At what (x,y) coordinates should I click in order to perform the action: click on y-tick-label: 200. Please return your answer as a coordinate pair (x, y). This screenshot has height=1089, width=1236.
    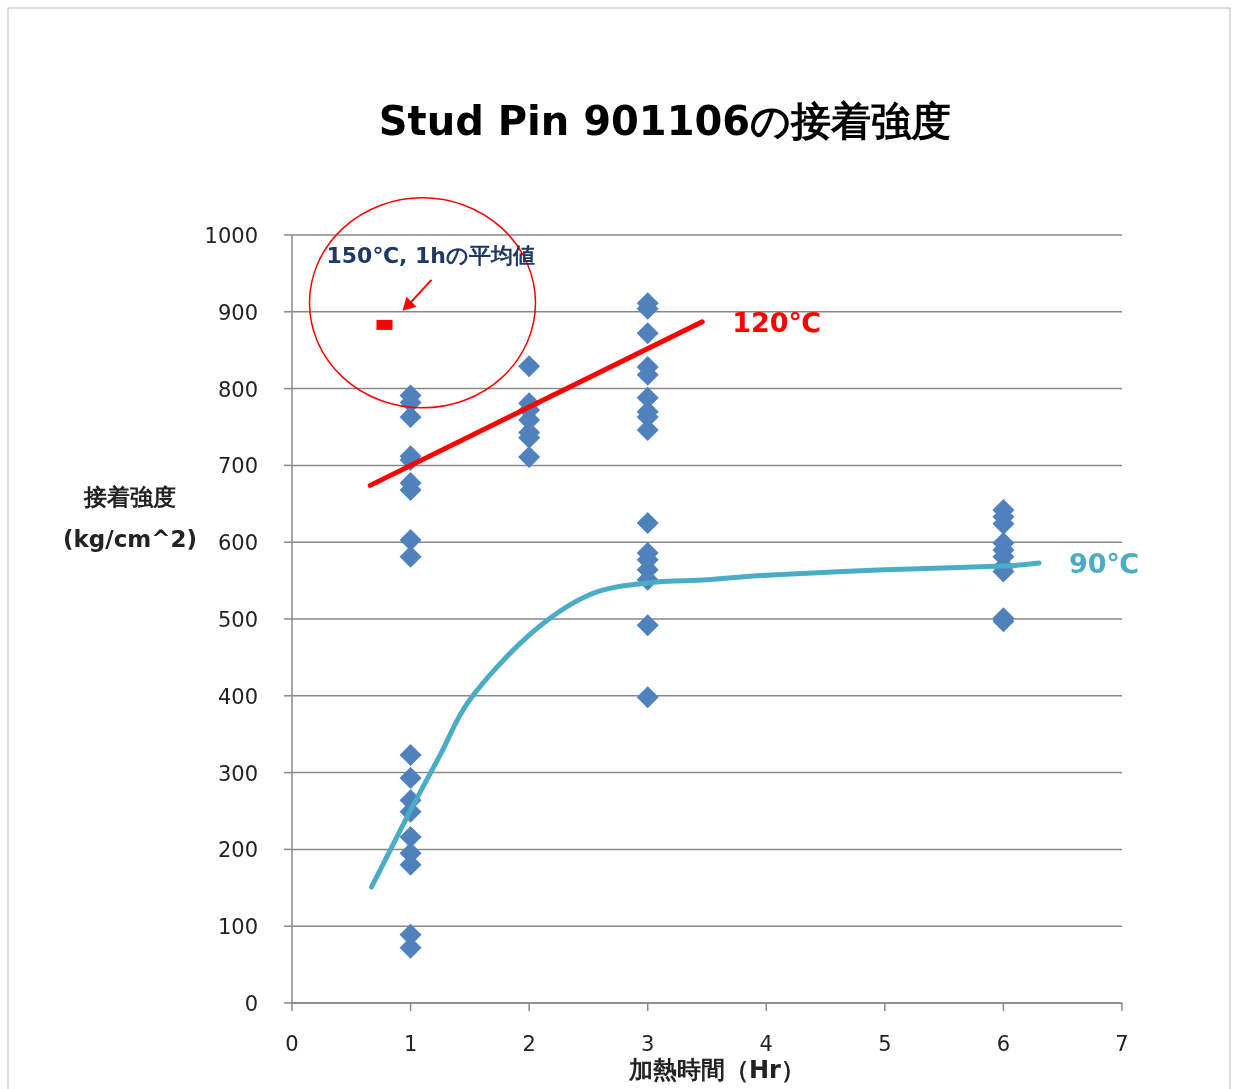
    Looking at the image, I should click on (237, 850).